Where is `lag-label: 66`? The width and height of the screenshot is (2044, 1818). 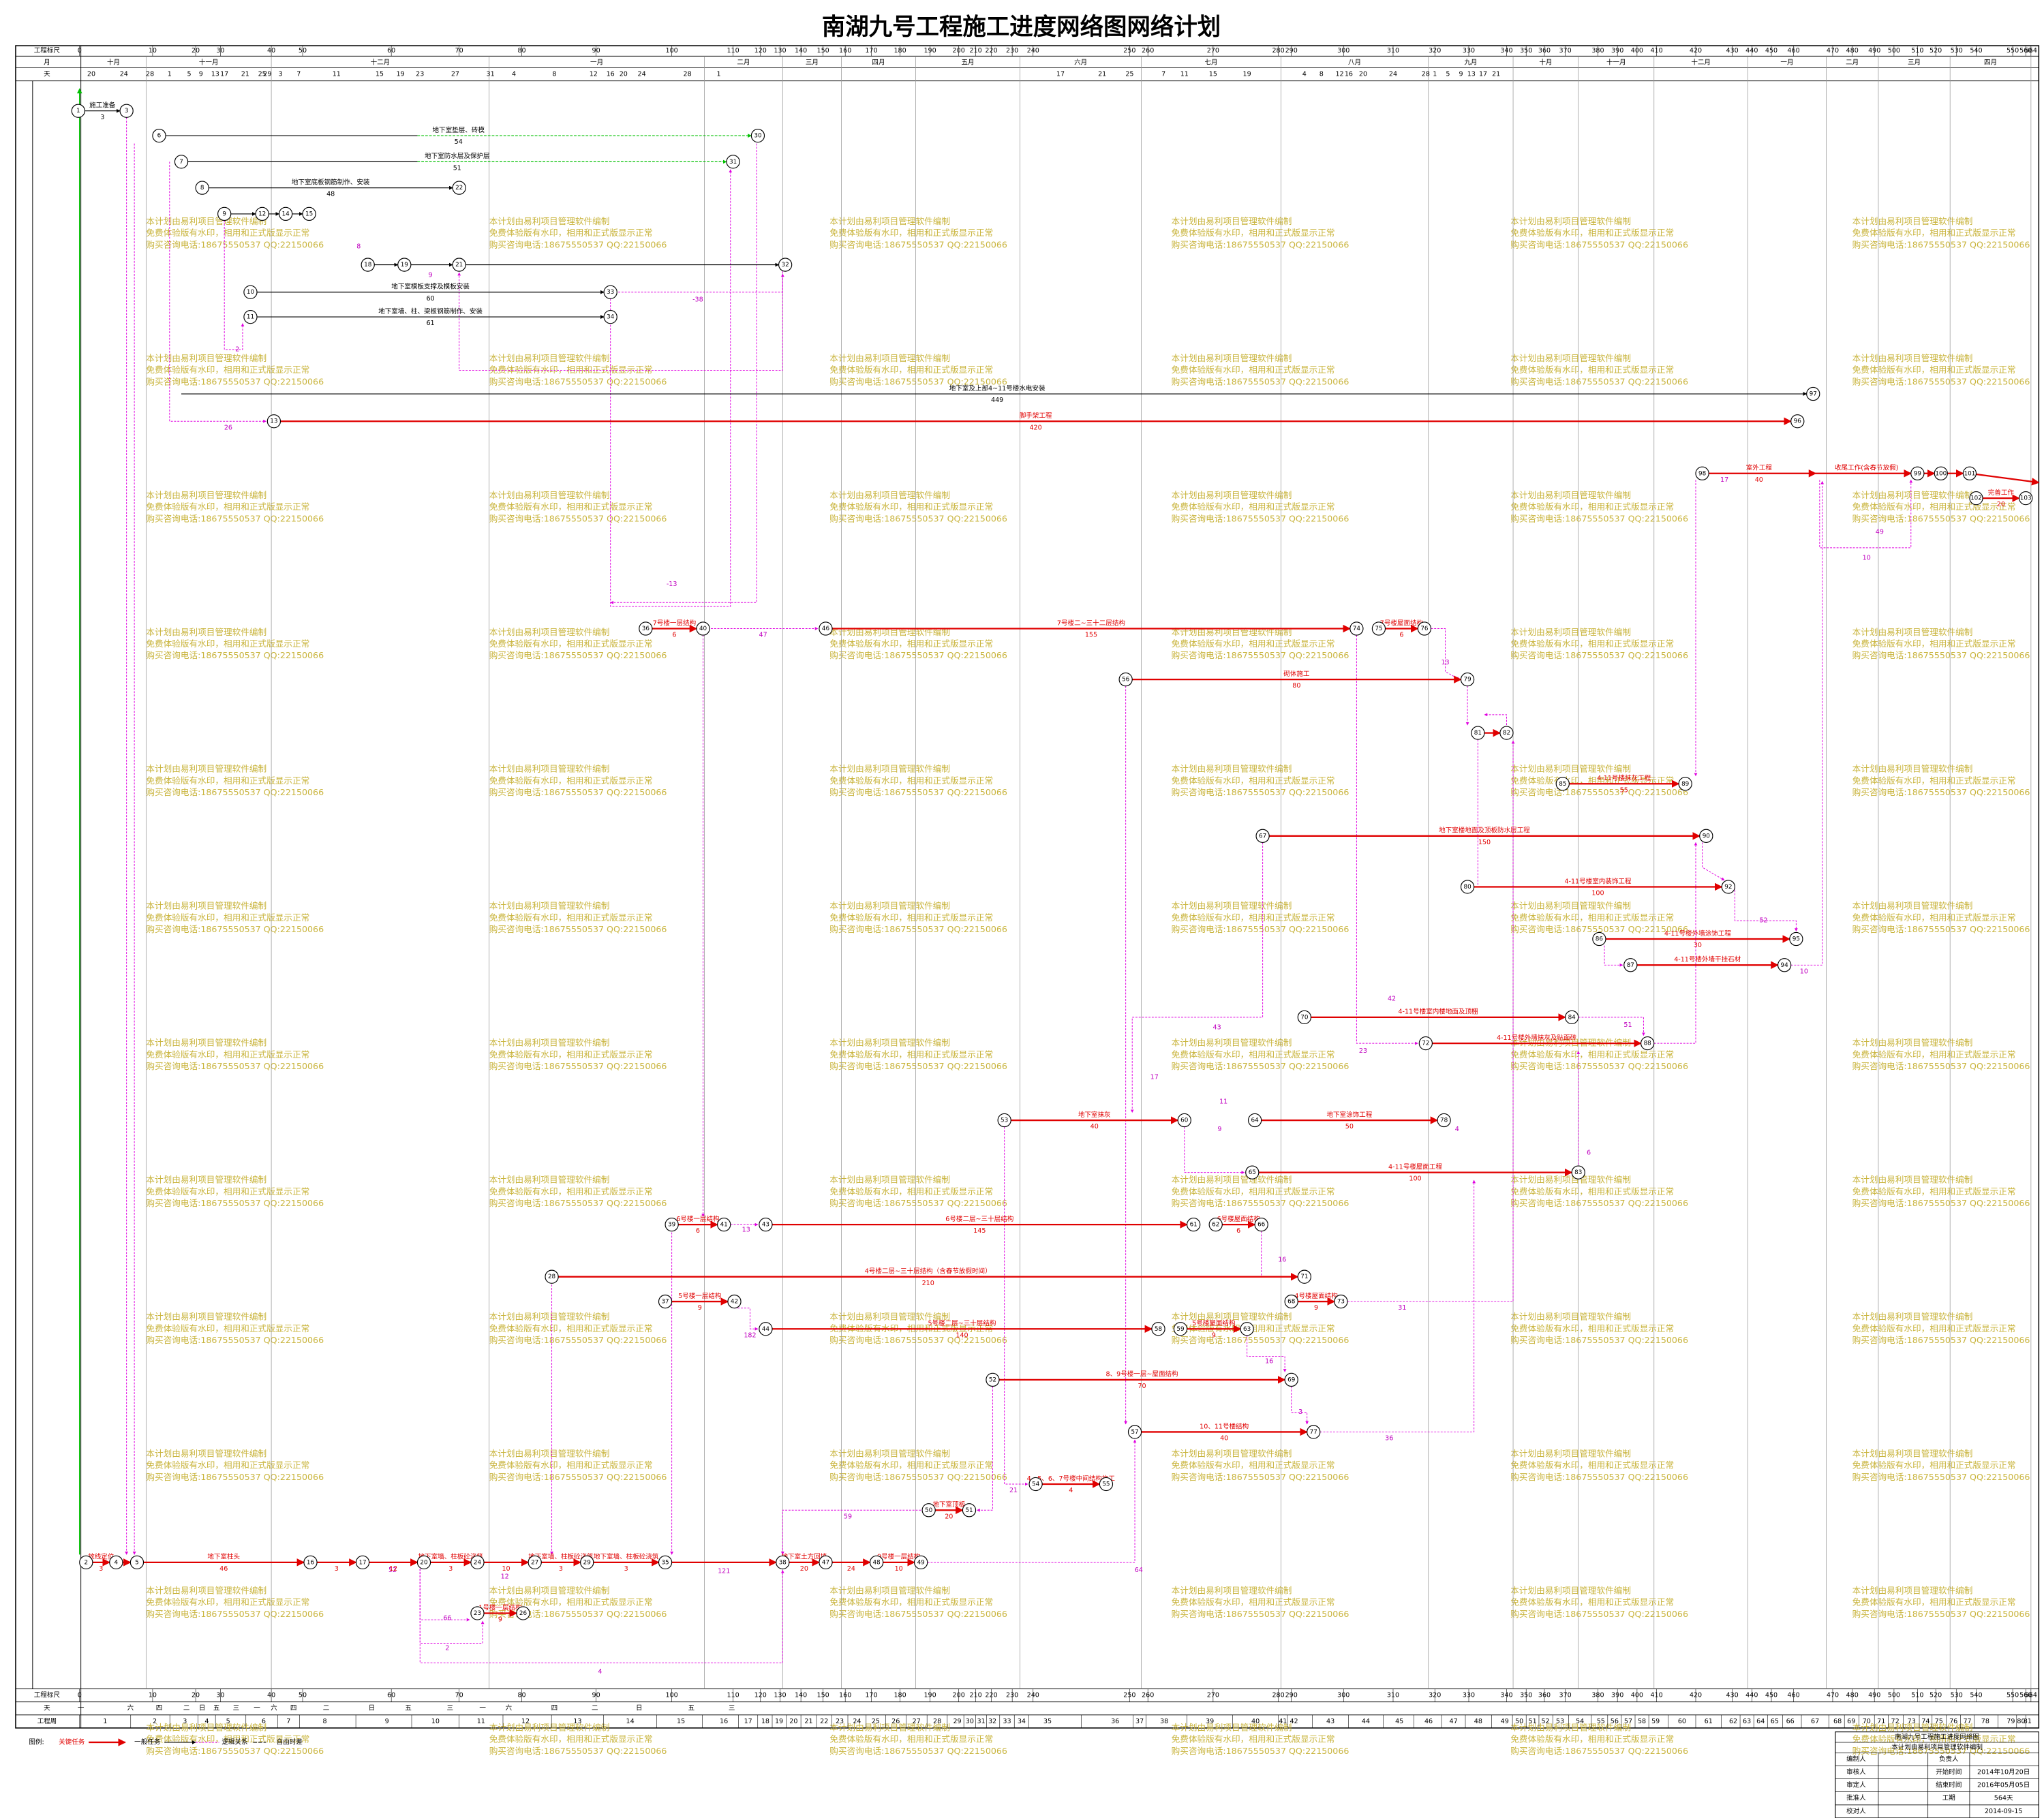
lag-label: 66 is located at coordinates (447, 1618).